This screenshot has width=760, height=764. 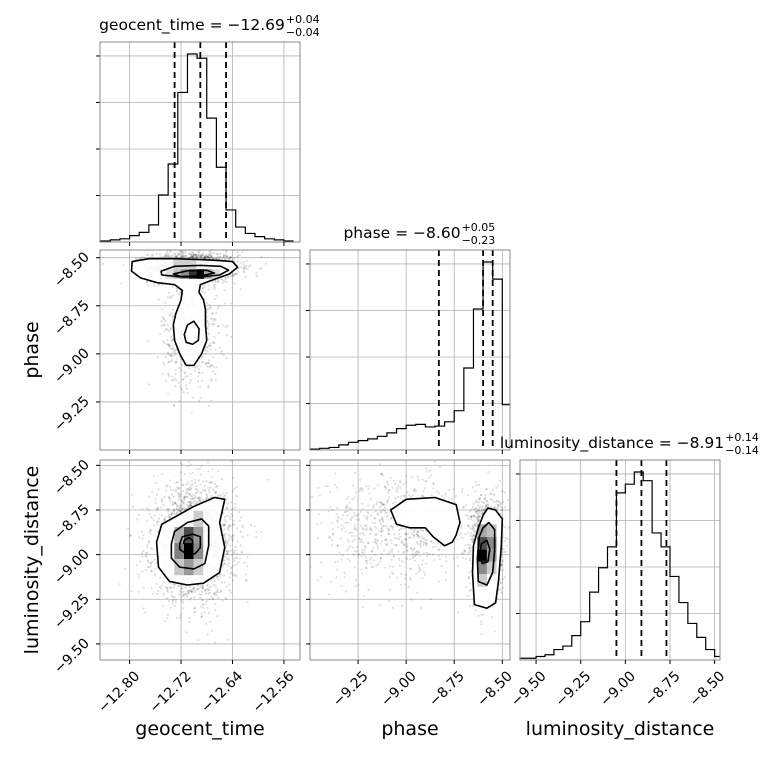 What do you see at coordinates (192, 25) in the screenshot?
I see `panel-title-geocent_time: geocent_time = −12.69` at bounding box center [192, 25].